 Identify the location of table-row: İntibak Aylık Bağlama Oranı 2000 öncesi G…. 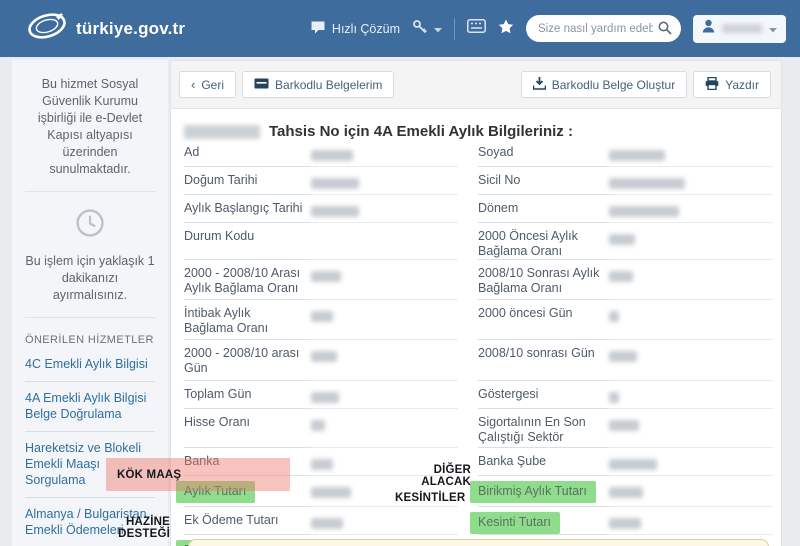
(476, 320).